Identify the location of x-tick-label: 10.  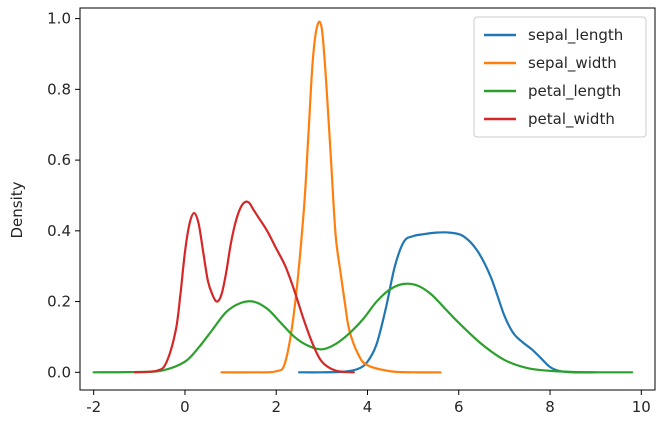
(641, 407).